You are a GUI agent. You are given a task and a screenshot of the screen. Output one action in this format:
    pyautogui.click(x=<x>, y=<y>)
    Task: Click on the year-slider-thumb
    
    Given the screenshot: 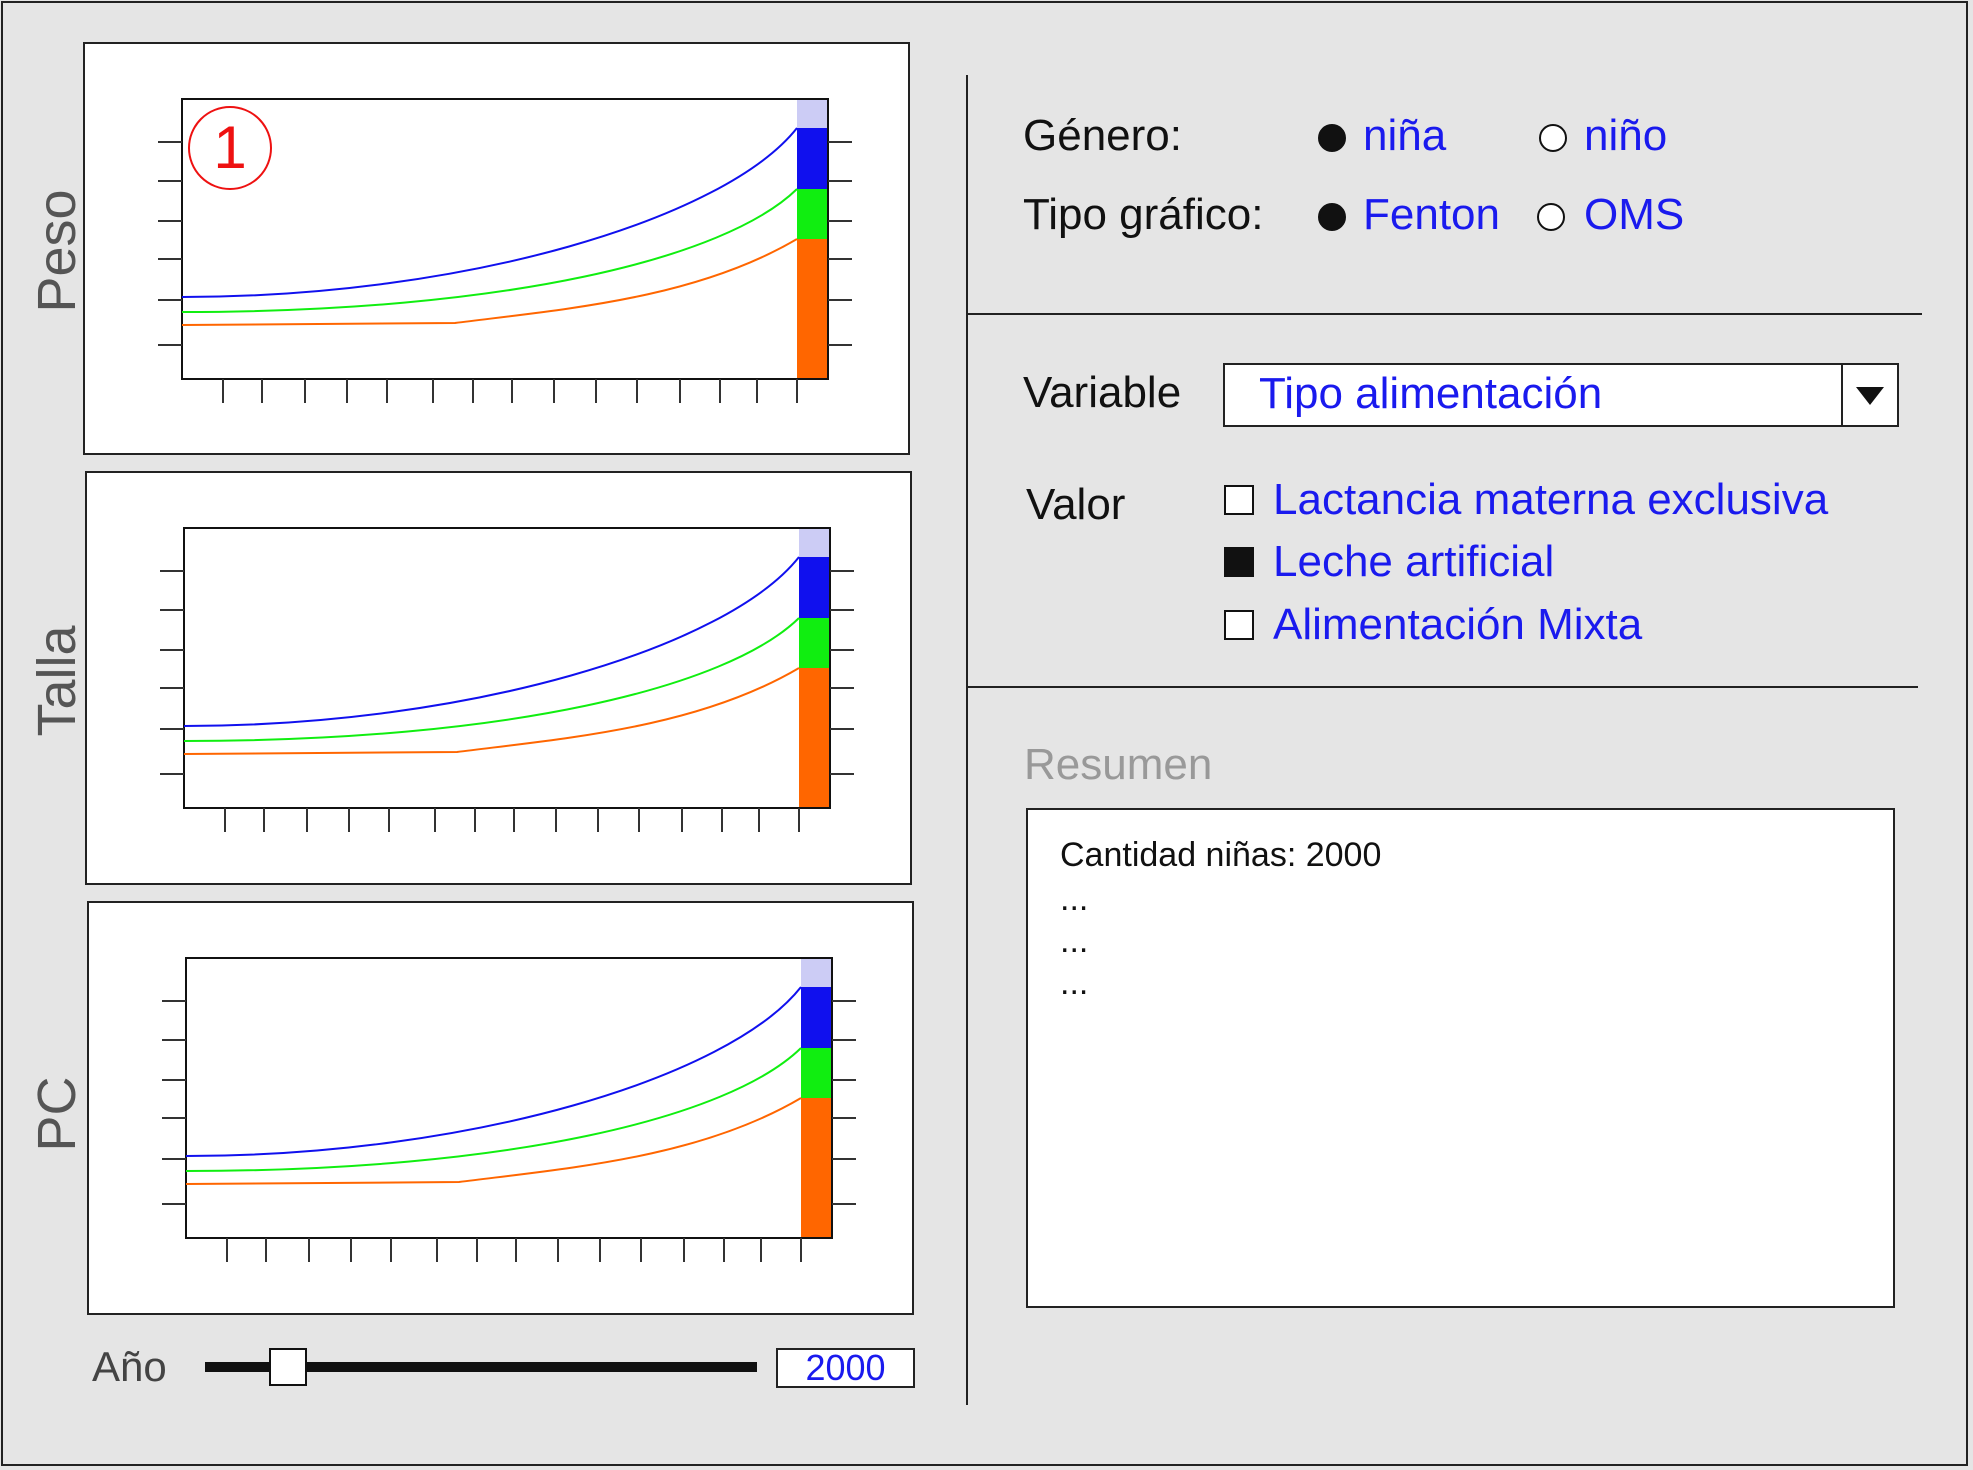 What is the action you would take?
    pyautogui.click(x=287, y=1367)
    